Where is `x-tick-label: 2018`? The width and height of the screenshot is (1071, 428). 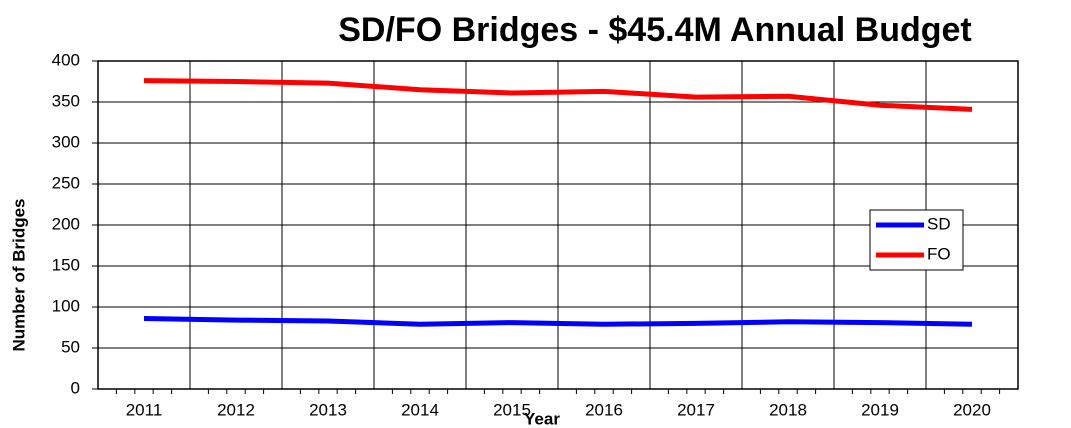
x-tick-label: 2018 is located at coordinates (788, 409).